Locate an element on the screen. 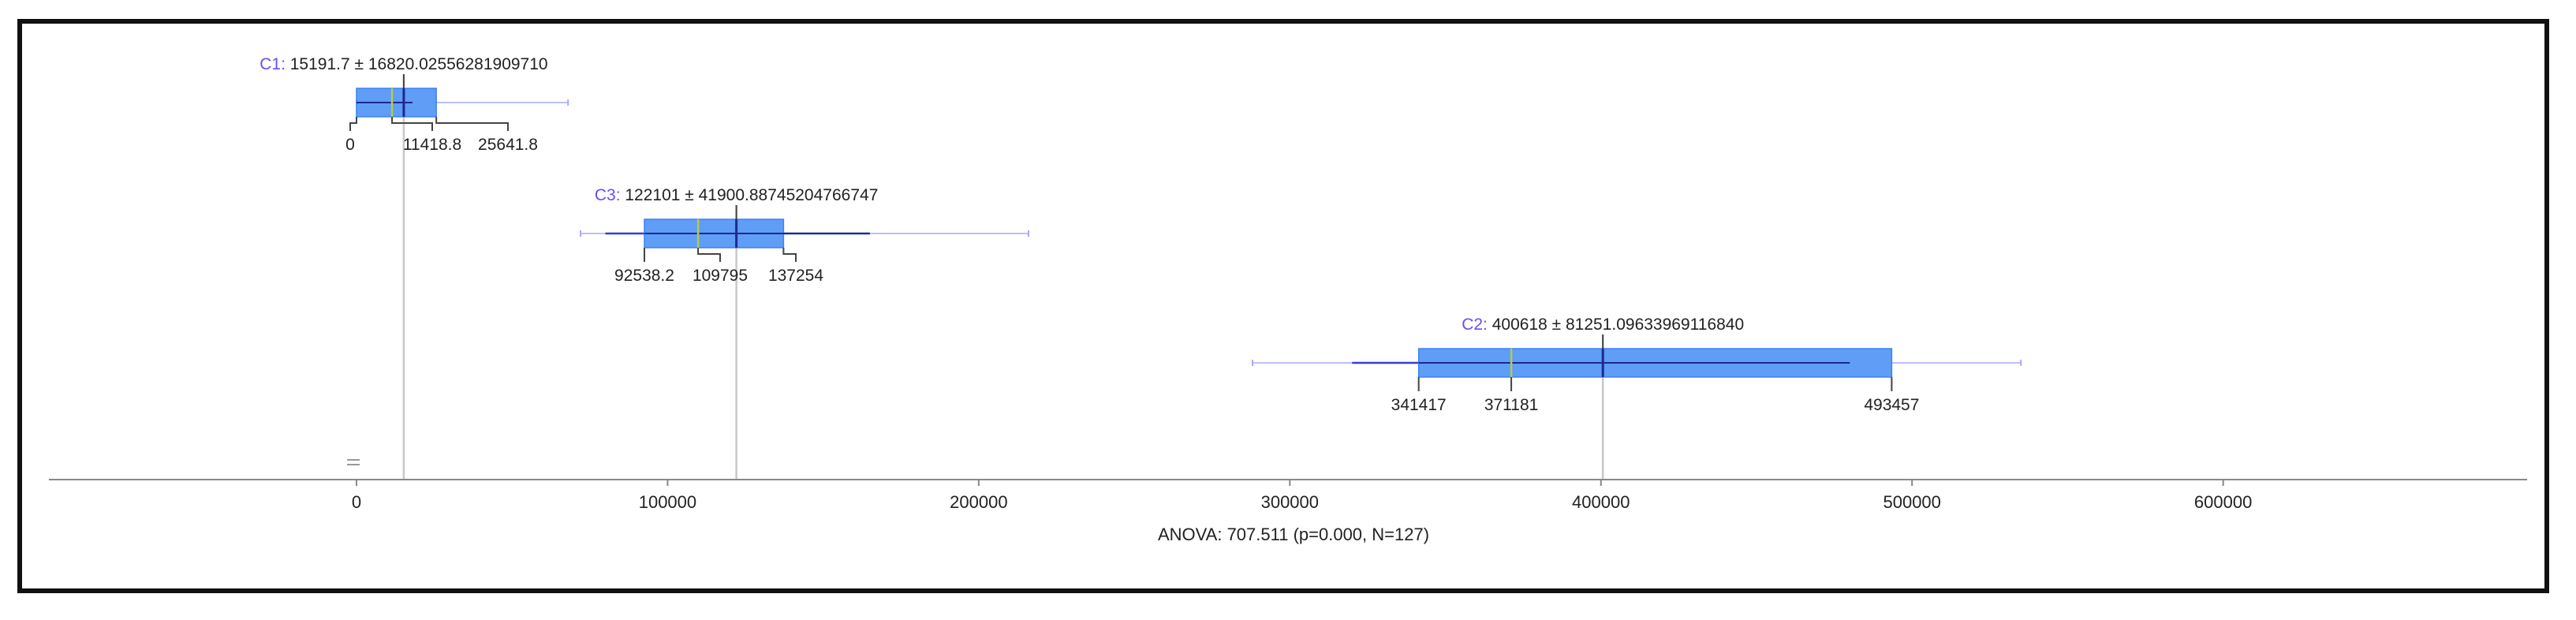 This screenshot has width=2576, height=620. group-summary-label: C3: 122101 ± 41900.88745204766747 is located at coordinates (737, 195).